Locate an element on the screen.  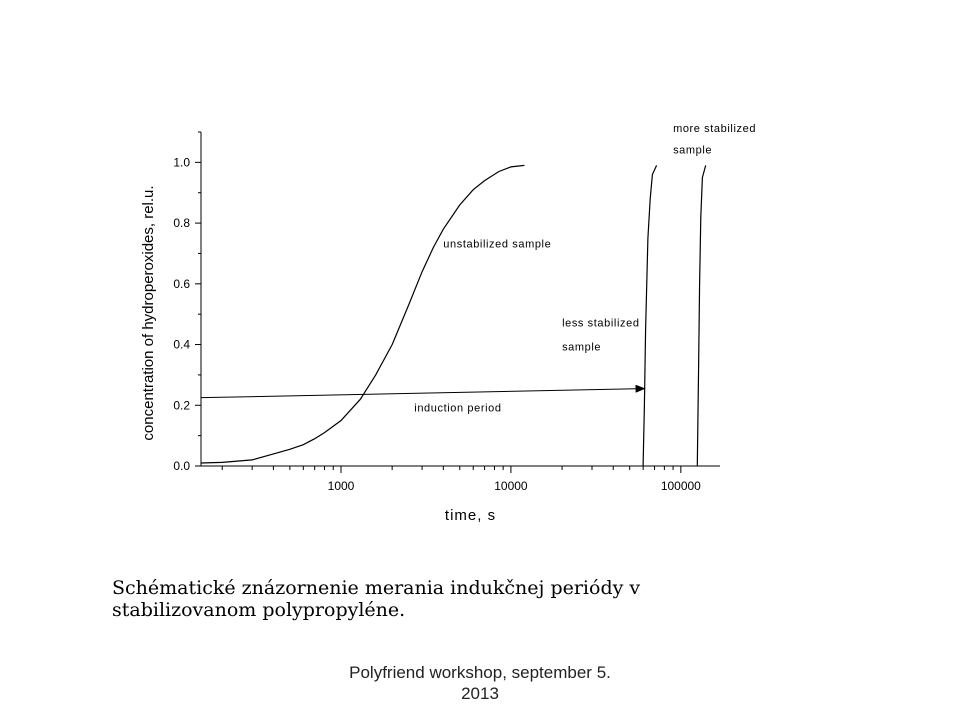
annotation-label: unstabilized sample is located at coordinates (497, 244).